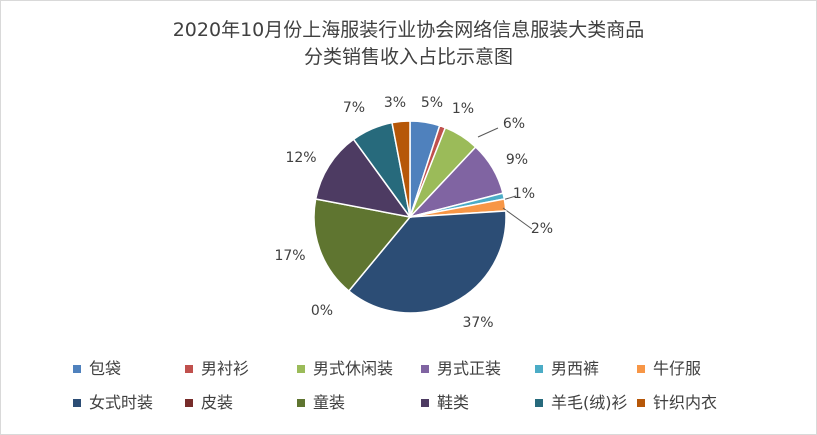  What do you see at coordinates (433, 386) in the screenshot?
I see `legend: 包袋 男衬衫 男式休闲装 男式正装 男西裤 牛仔服女式时装 皮装 童装 鞋类 羊毛(绒)衫 针织内衣` at bounding box center [433, 386].